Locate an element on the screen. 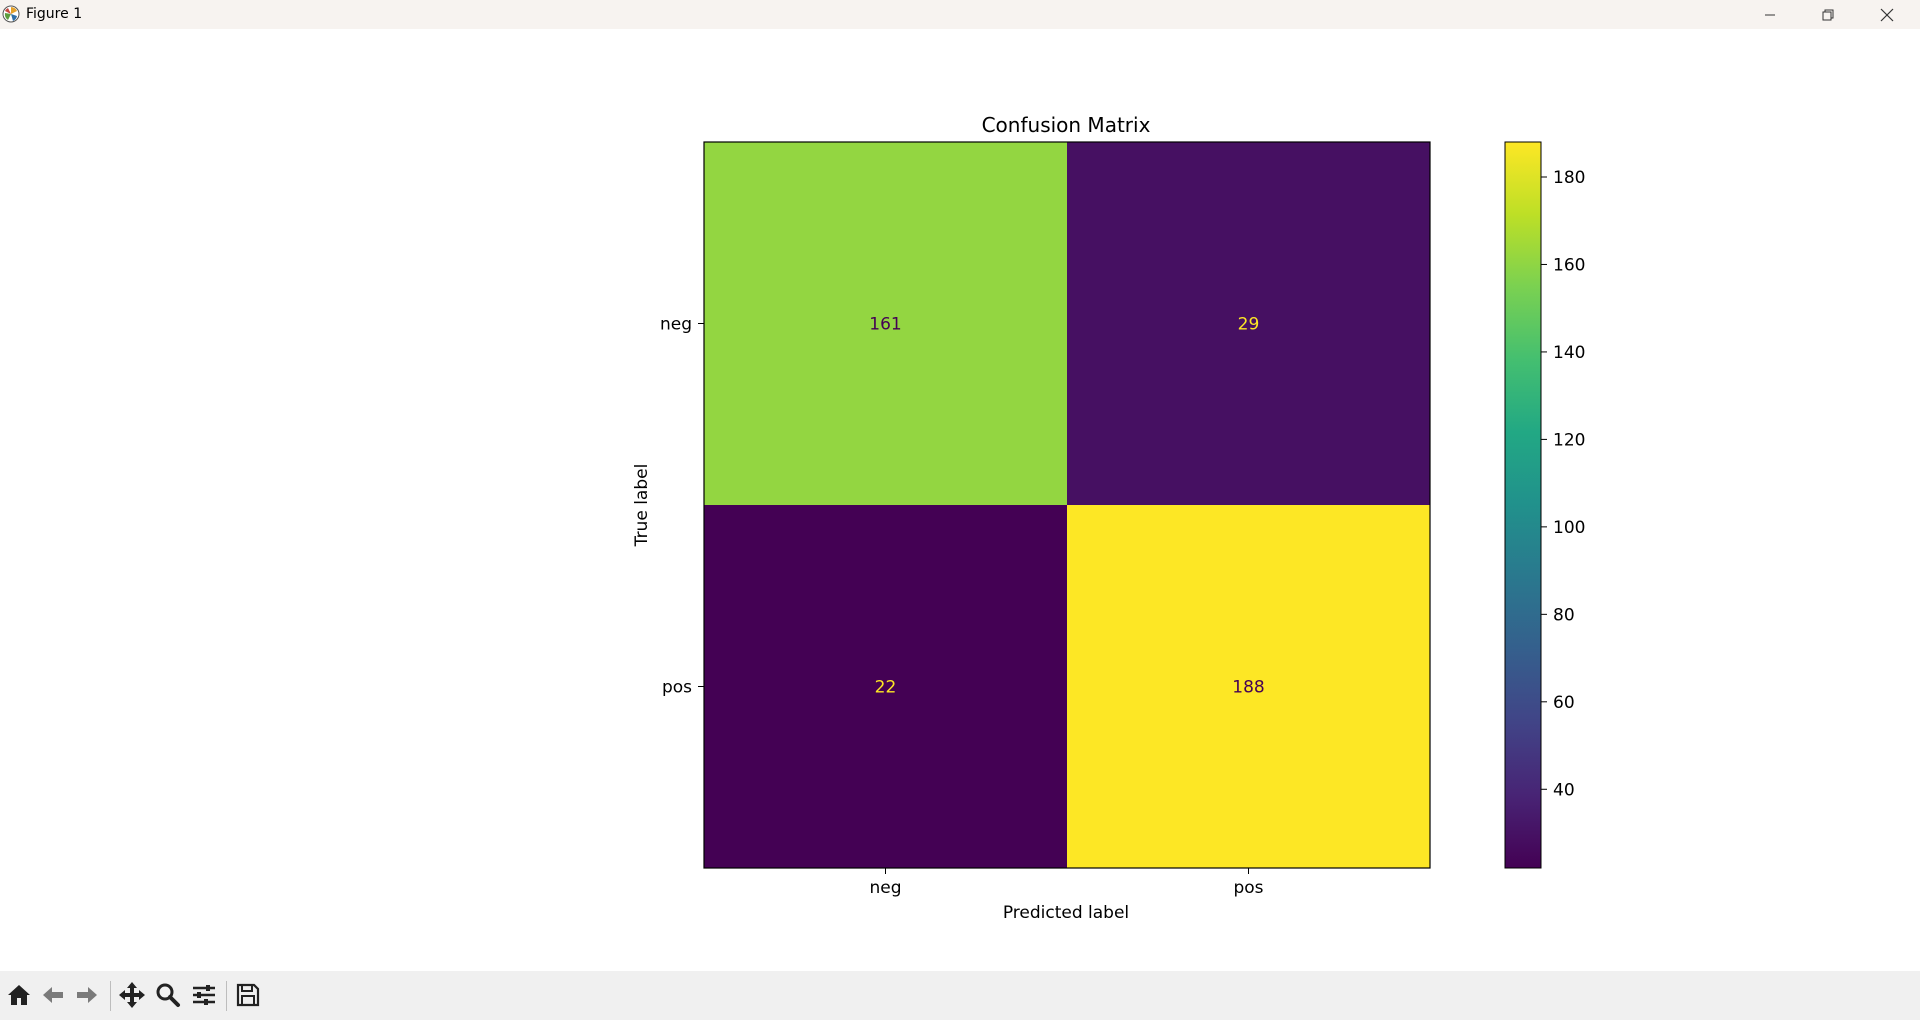  close-button is located at coordinates (1887, 14).